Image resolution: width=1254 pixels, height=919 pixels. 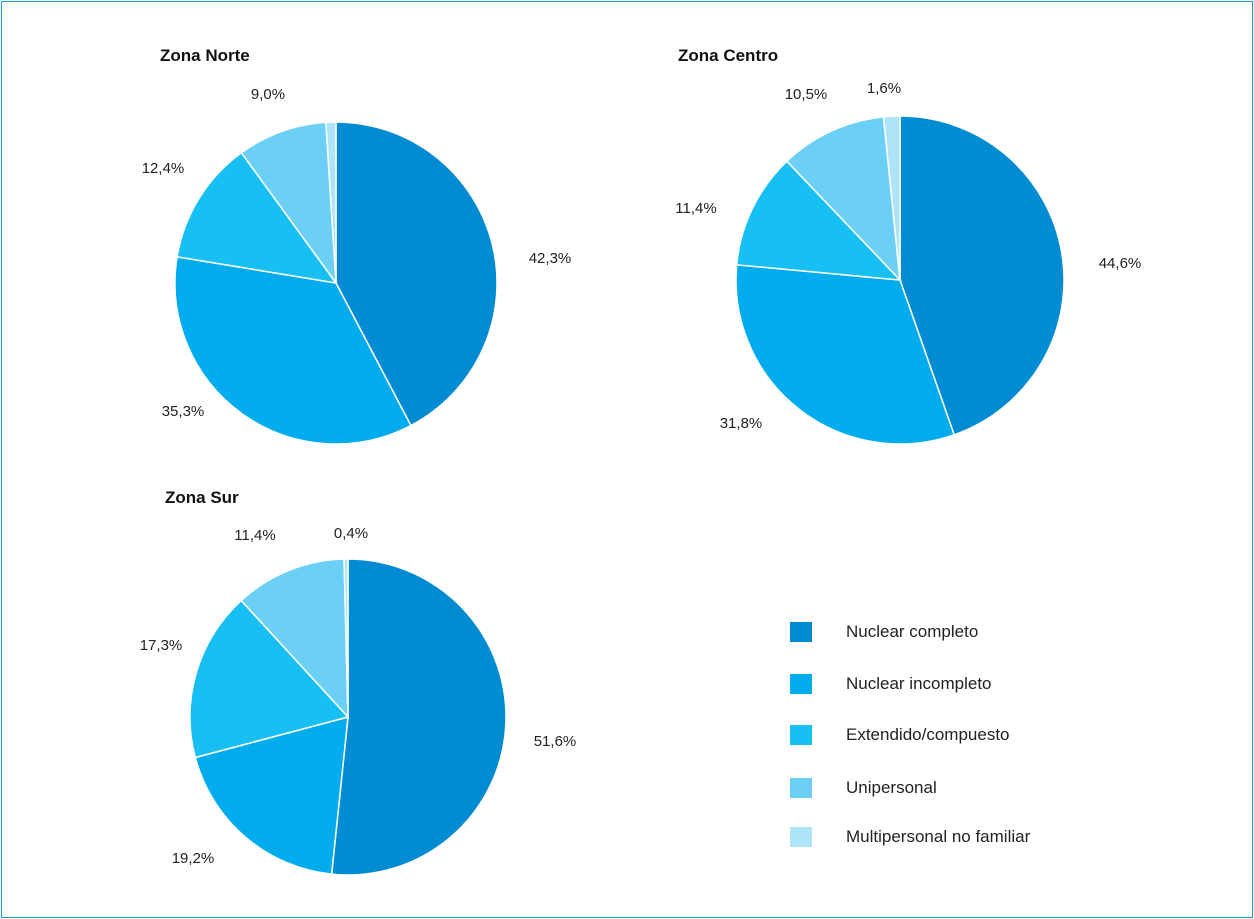 I want to click on data-label-unipersonal: 10,5%, so click(x=806, y=94).